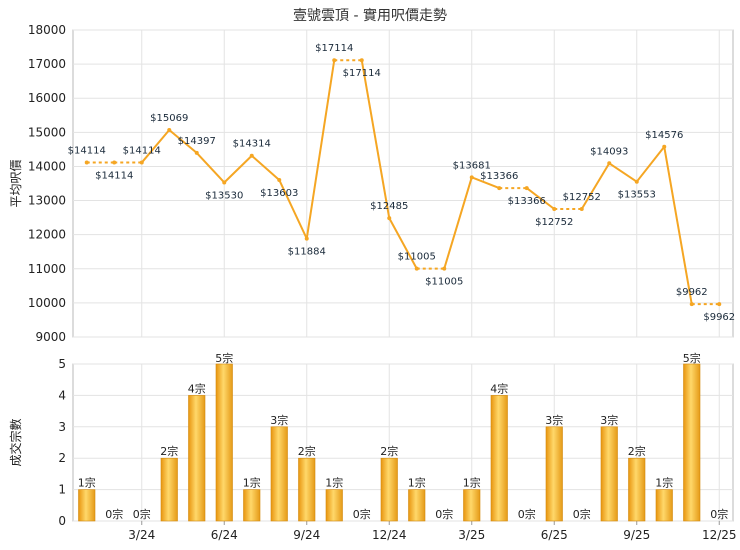 The width and height of the screenshot is (740, 550). I want to click on y-tick-label: 18000, so click(47, 30).